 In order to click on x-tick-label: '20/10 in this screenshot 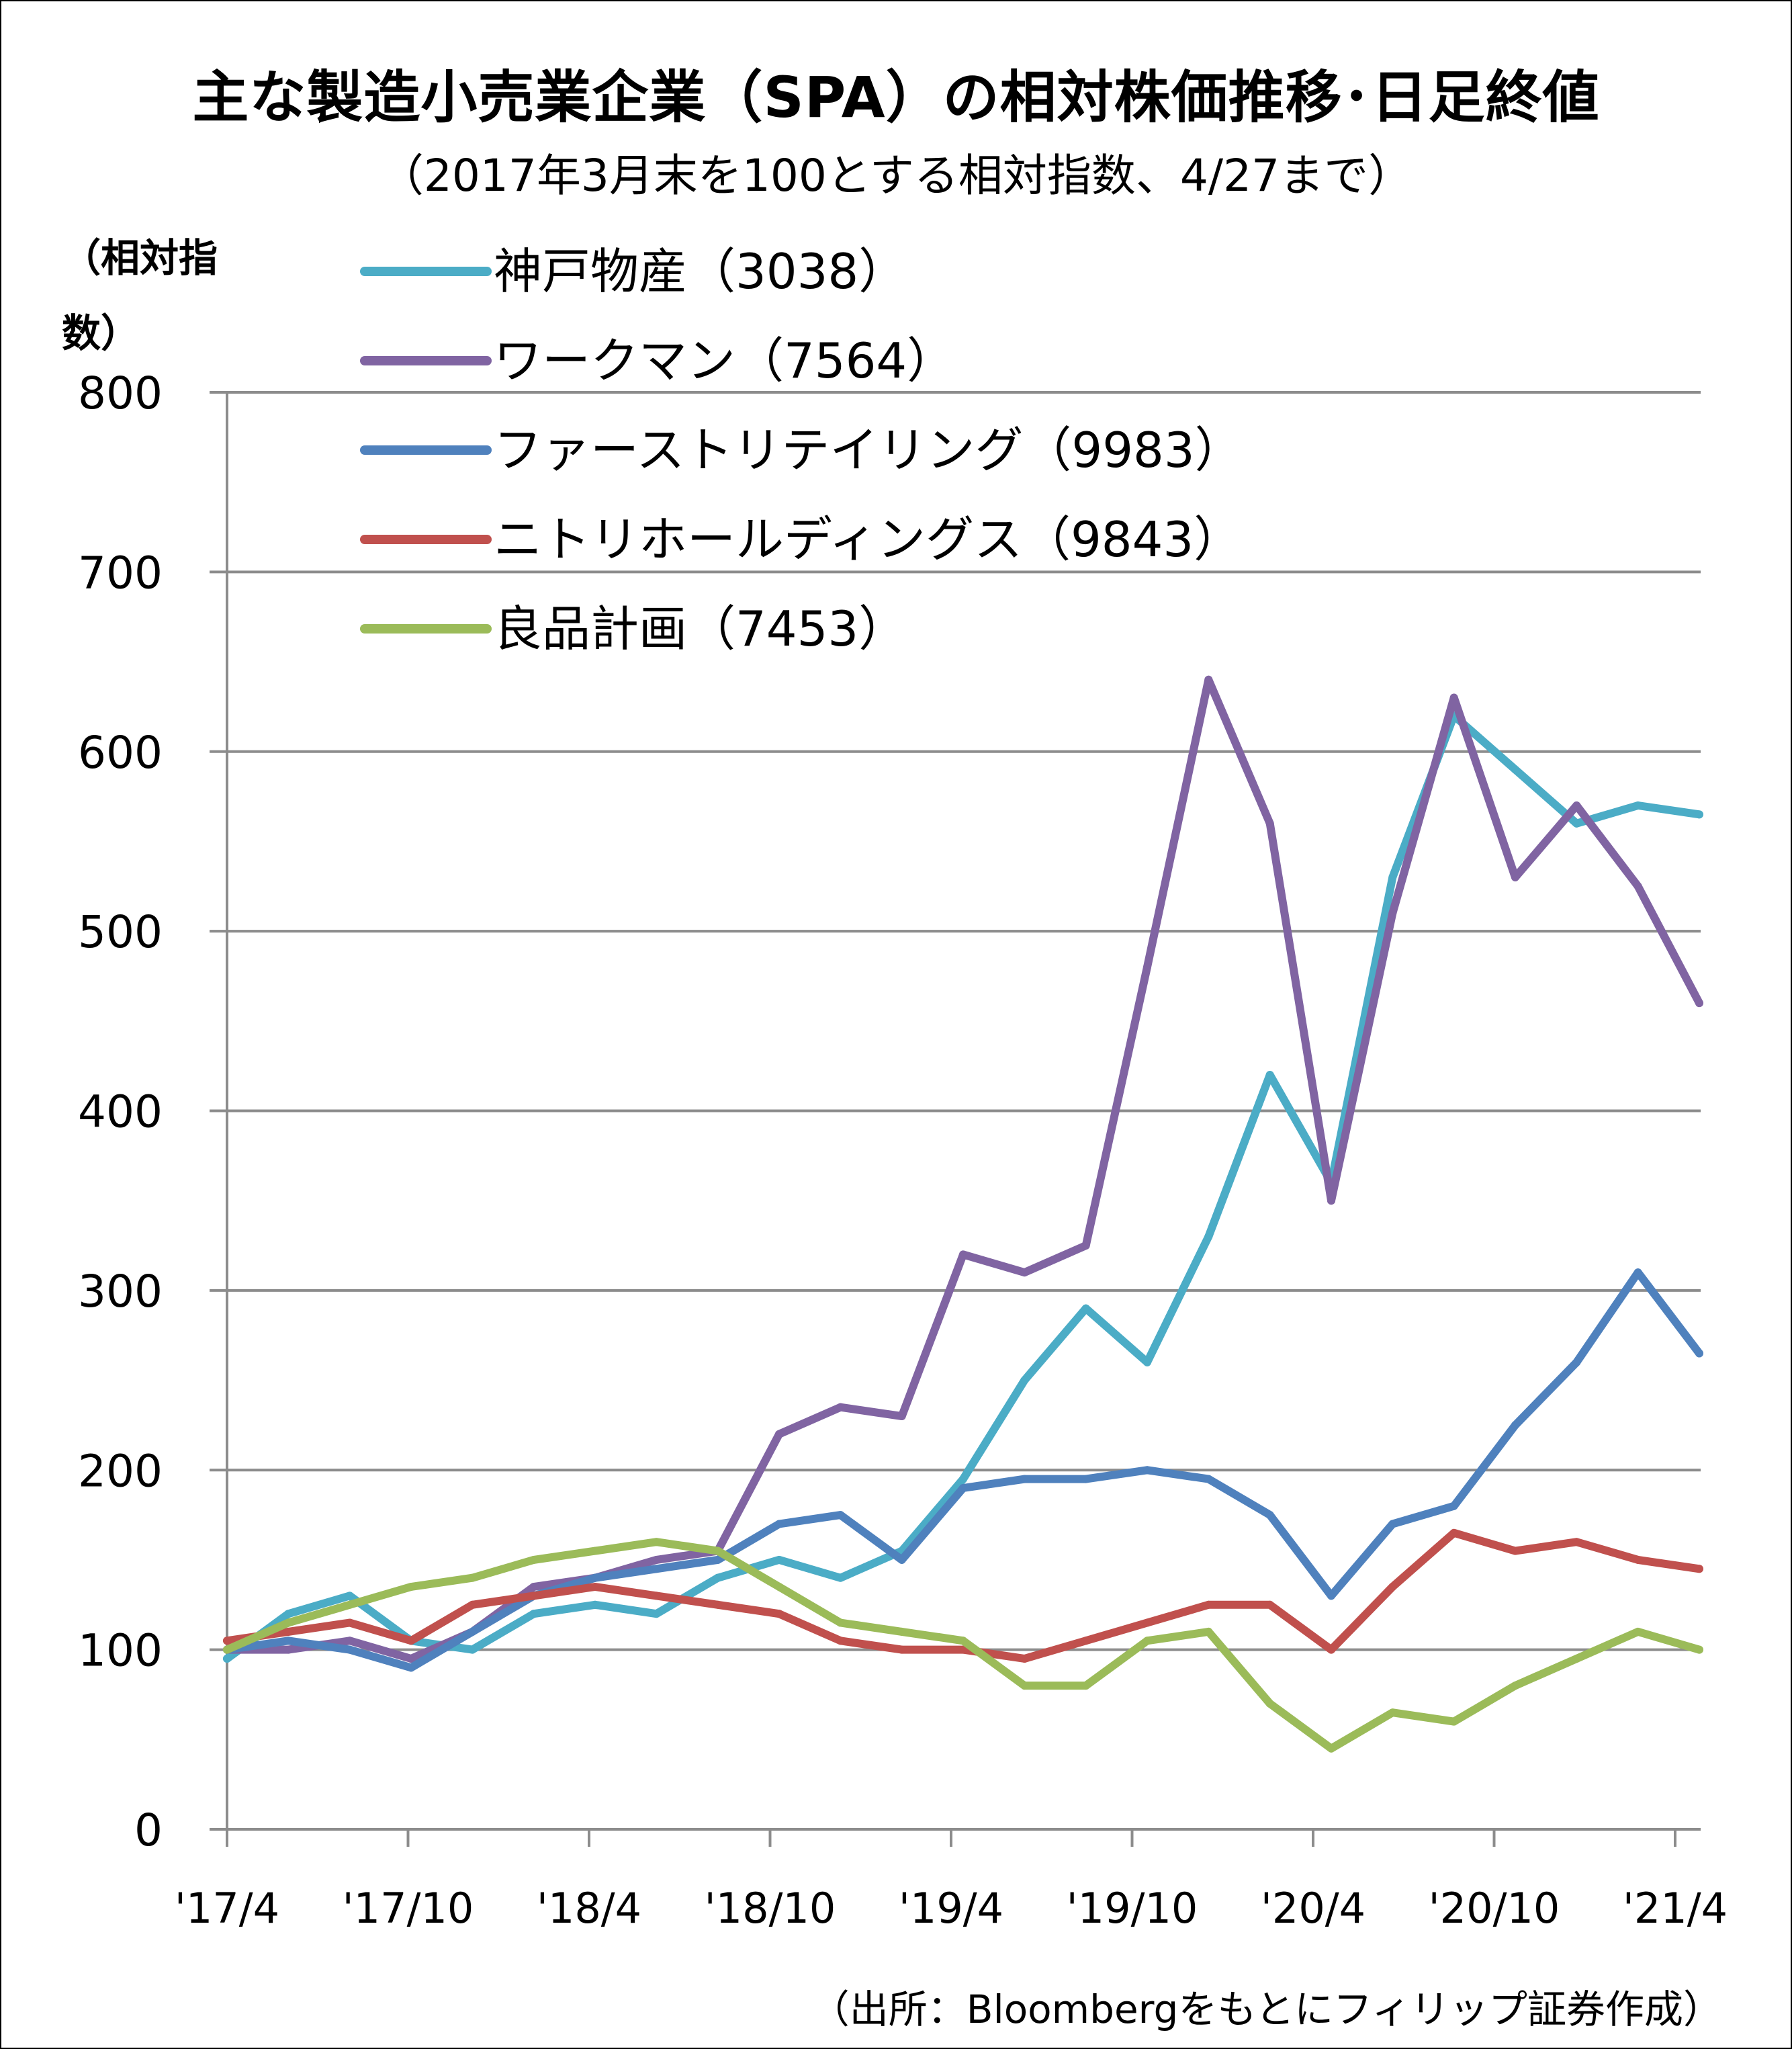, I will do `click(1494, 1908)`.